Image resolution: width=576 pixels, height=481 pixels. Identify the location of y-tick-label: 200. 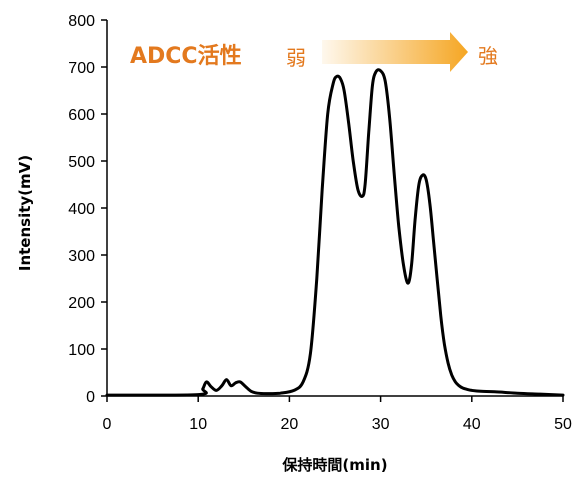
(81, 303).